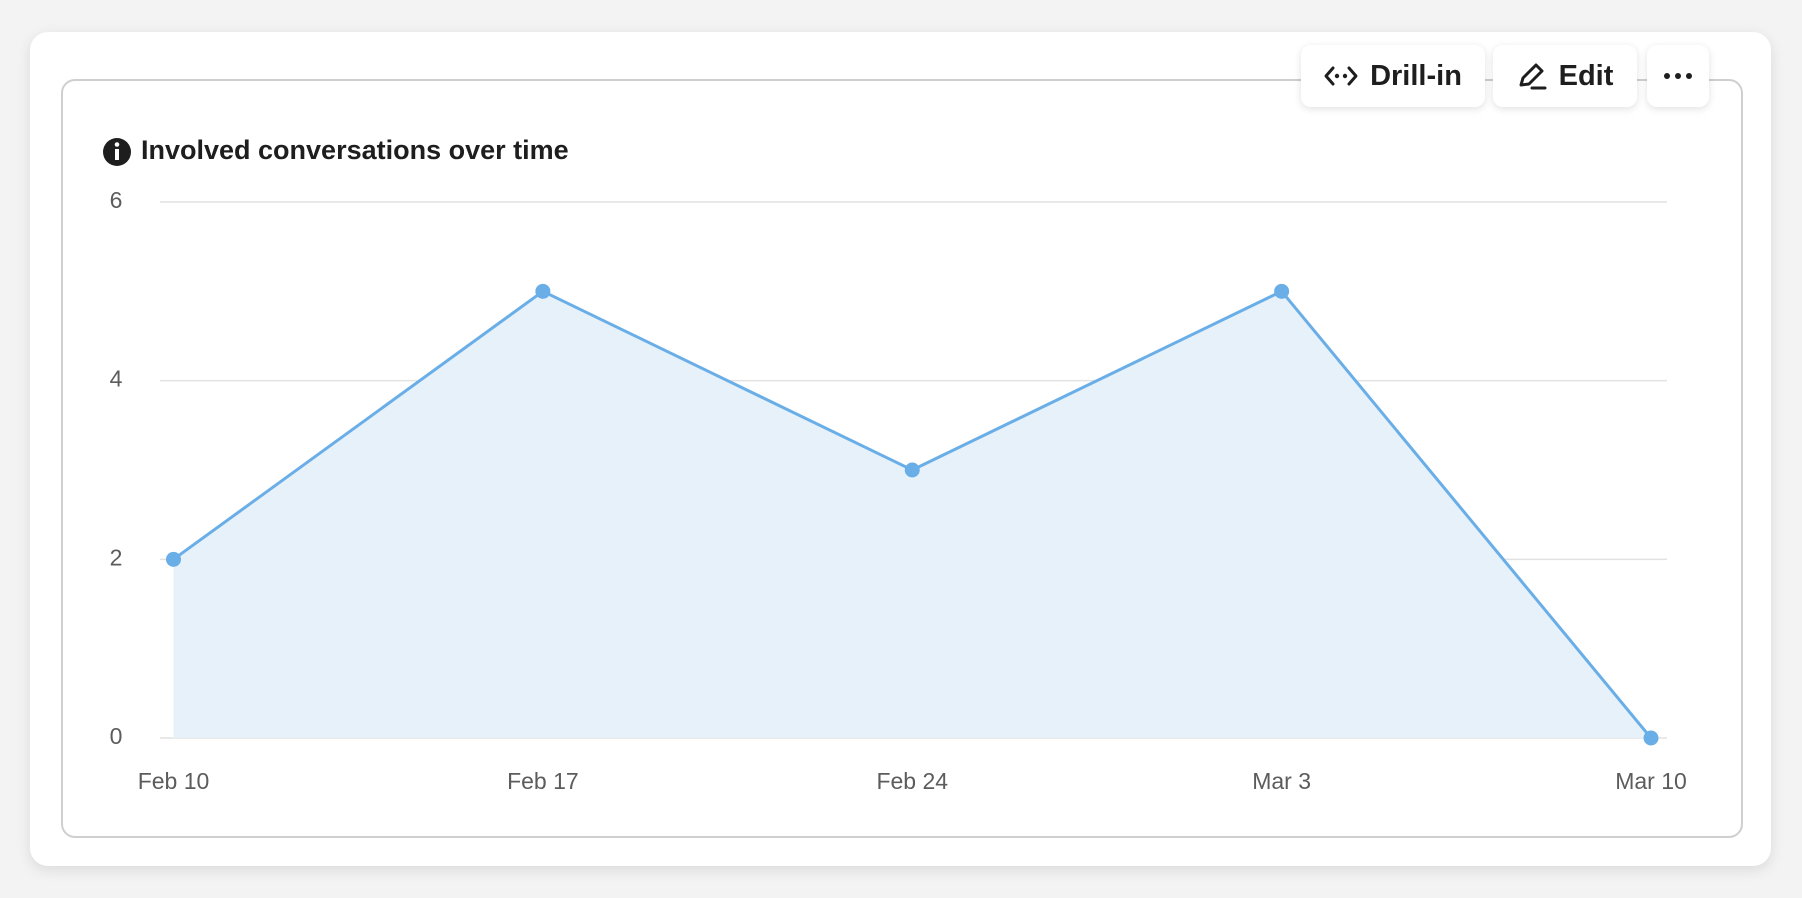 This screenshot has height=898, width=1802. I want to click on y-tick-label: 4, so click(116, 379).